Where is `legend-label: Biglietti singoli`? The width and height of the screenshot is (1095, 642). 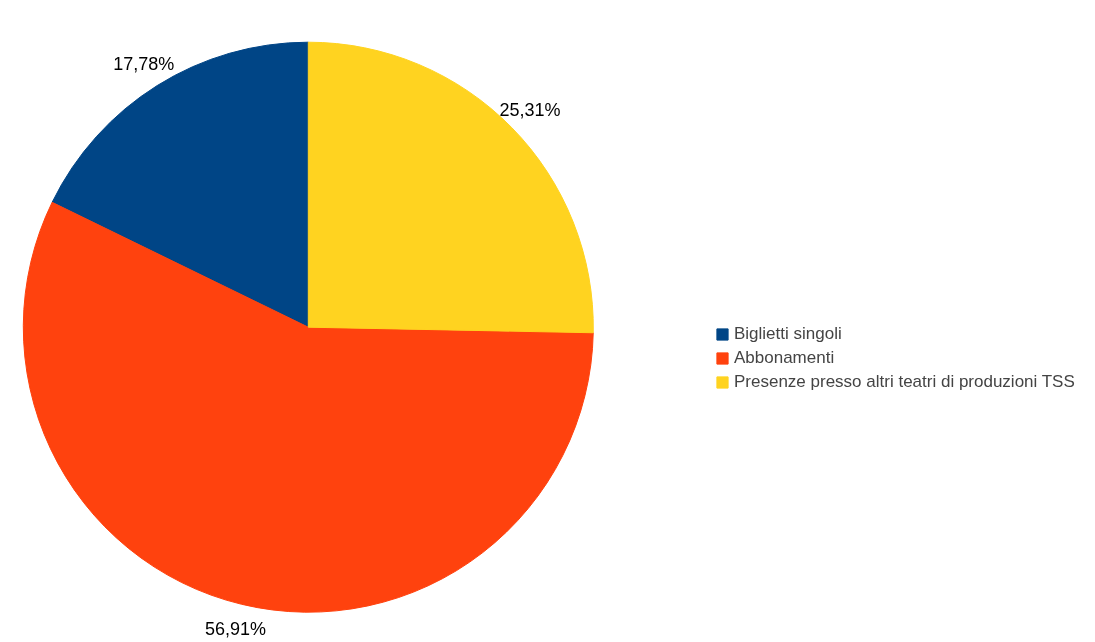 legend-label: Biglietti singoli is located at coordinates (788, 334).